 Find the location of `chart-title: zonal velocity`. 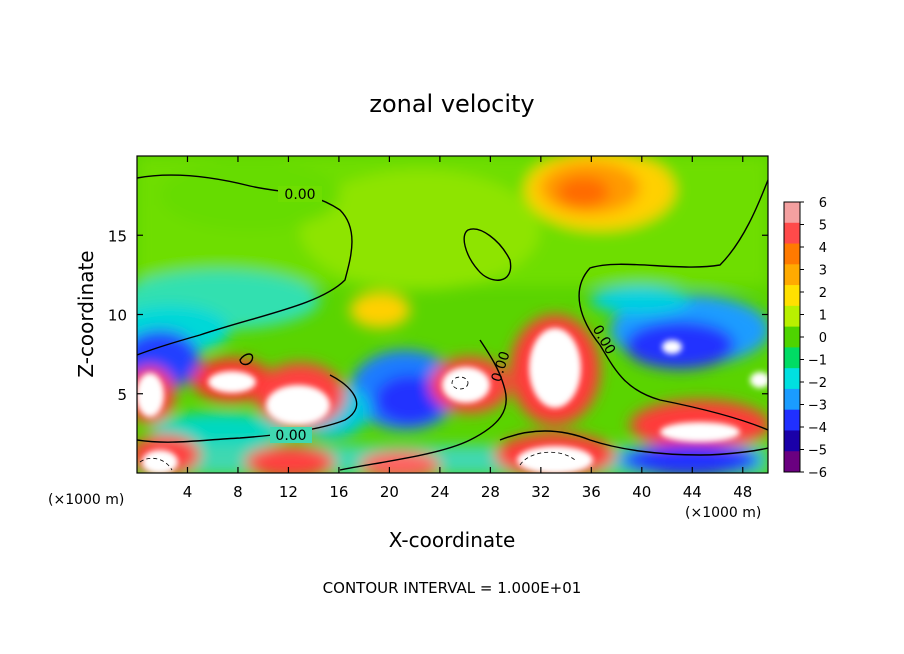

chart-title: zonal velocity is located at coordinates (451, 104).